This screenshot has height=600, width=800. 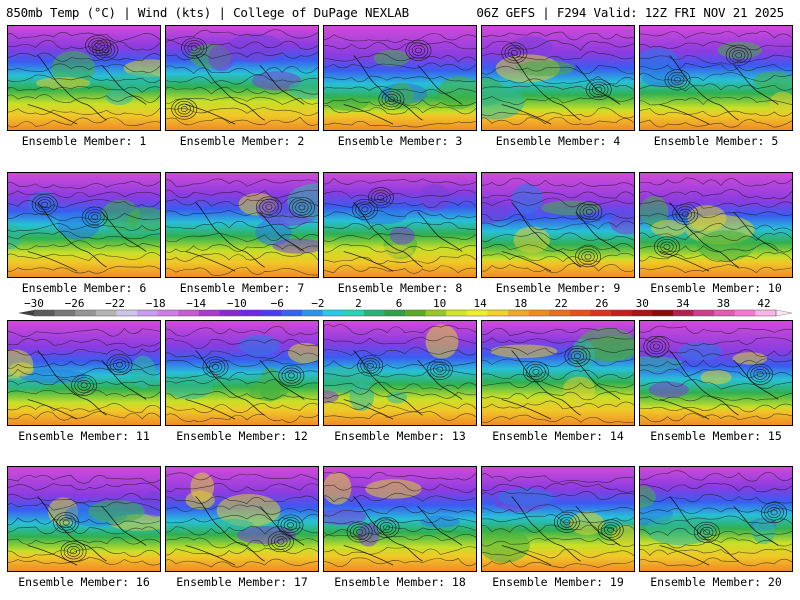 What do you see at coordinates (642, 303) in the screenshot?
I see `colorbar-tick-label: 30` at bounding box center [642, 303].